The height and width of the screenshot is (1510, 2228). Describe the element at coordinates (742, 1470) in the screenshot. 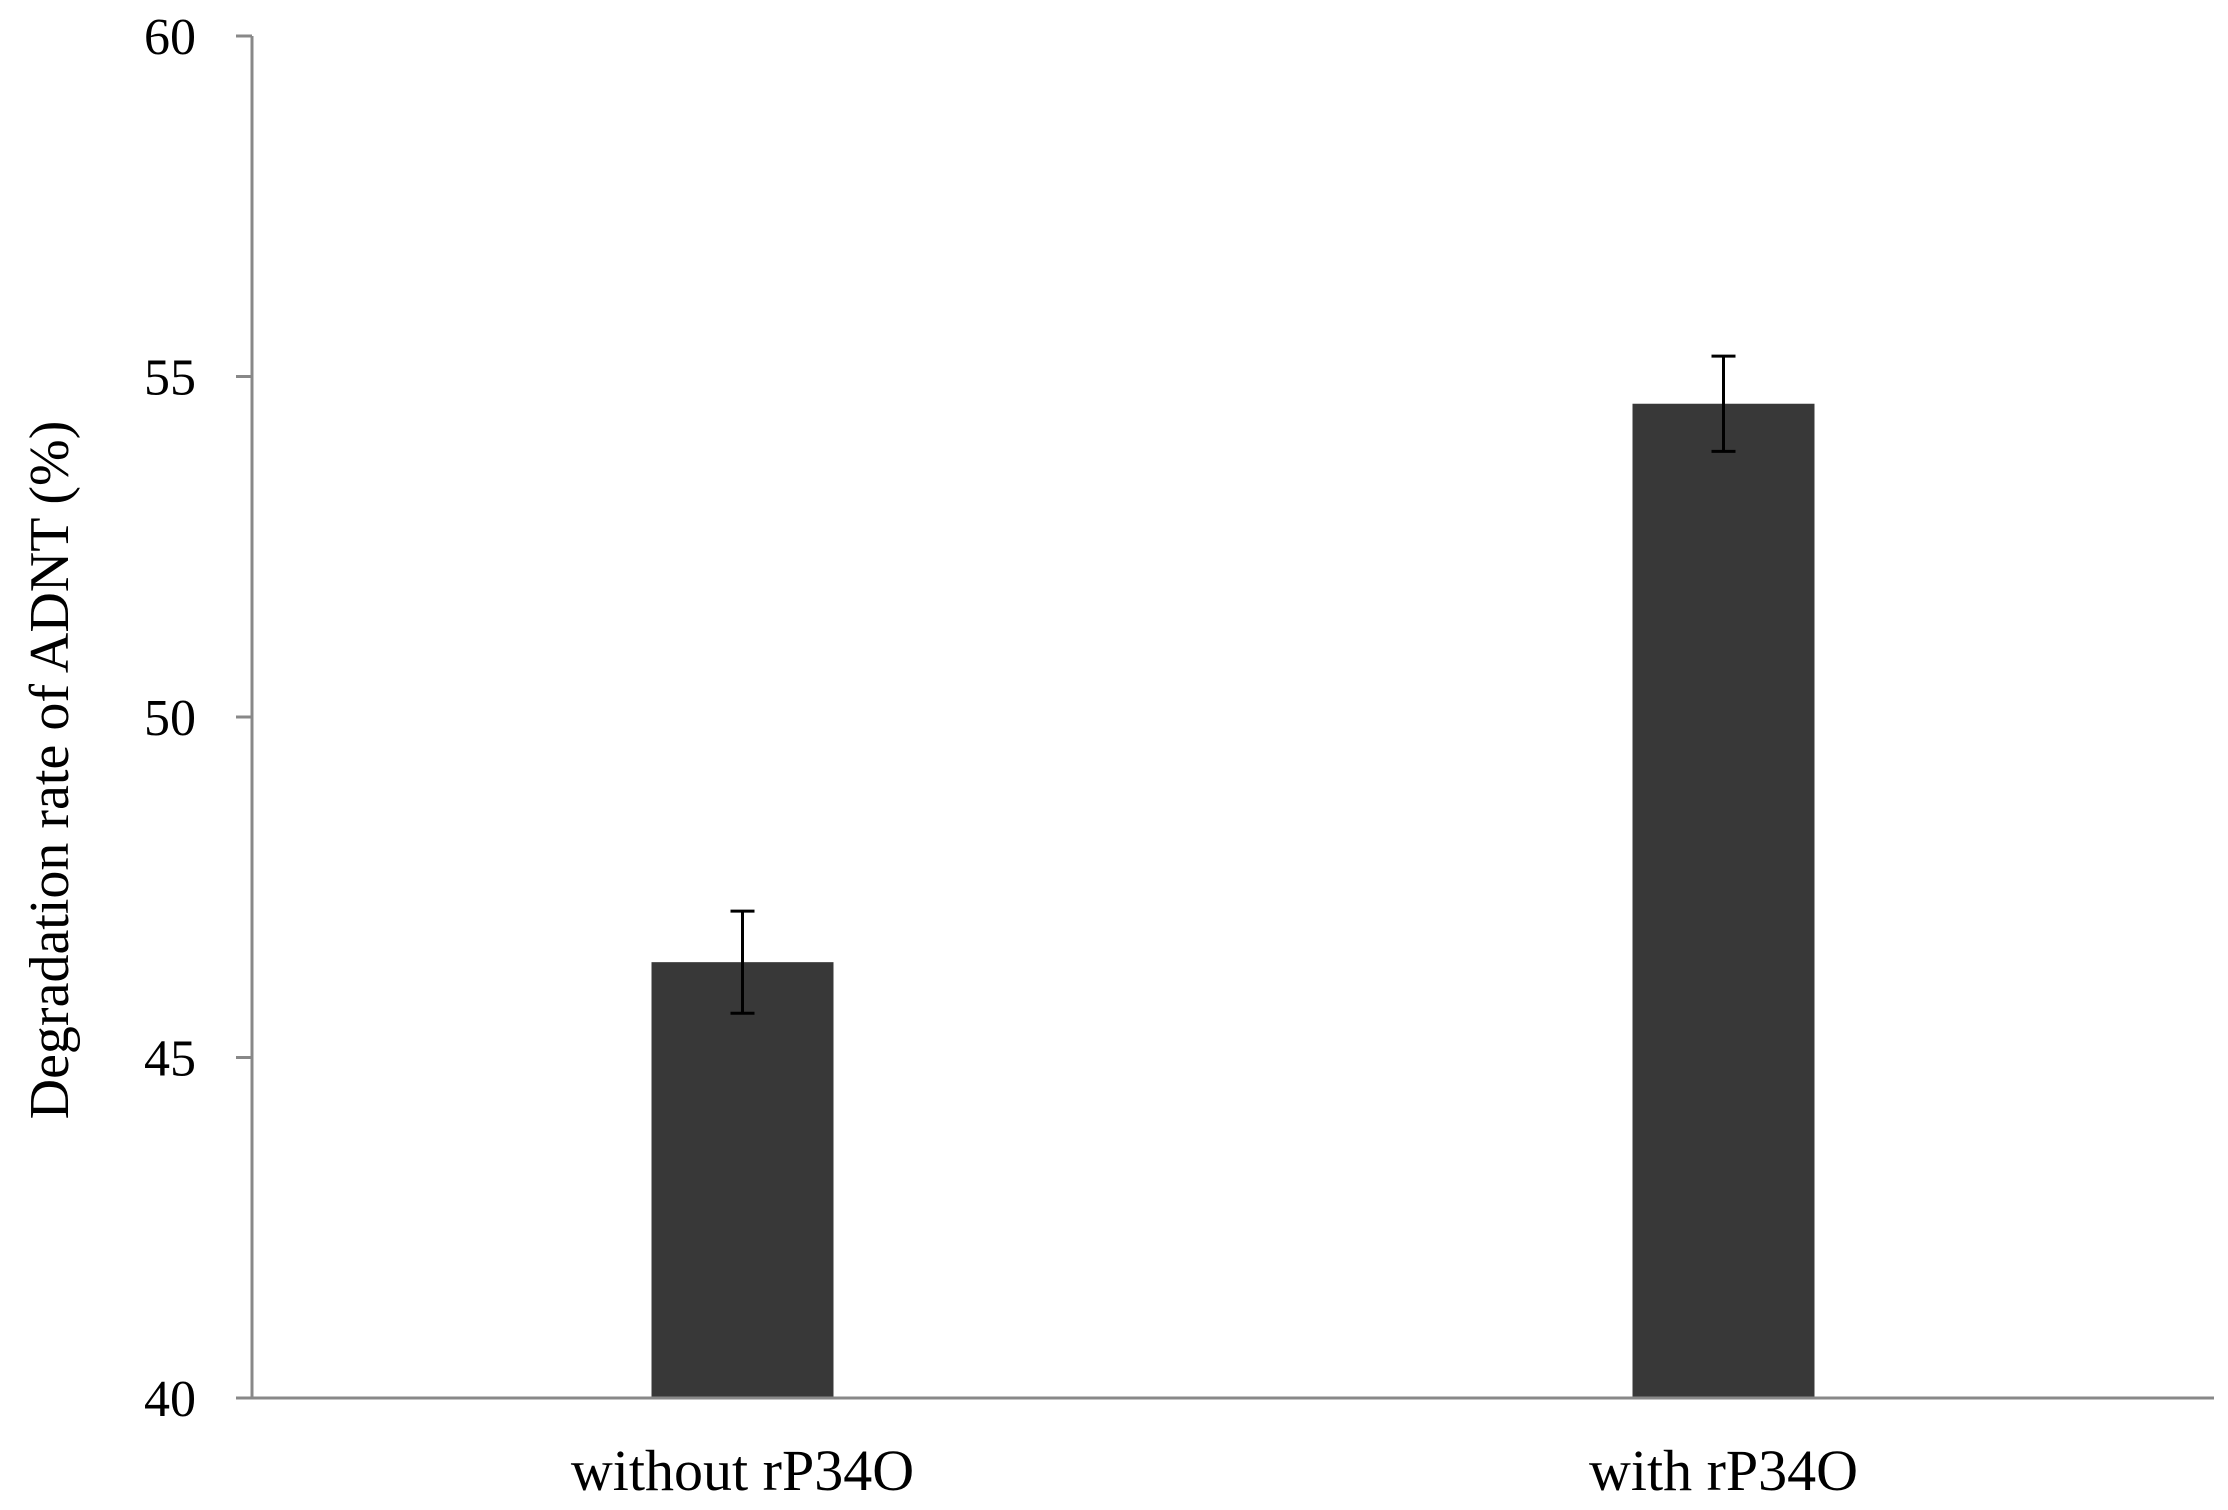

I see `x-tick-label: without rP34O` at that location.